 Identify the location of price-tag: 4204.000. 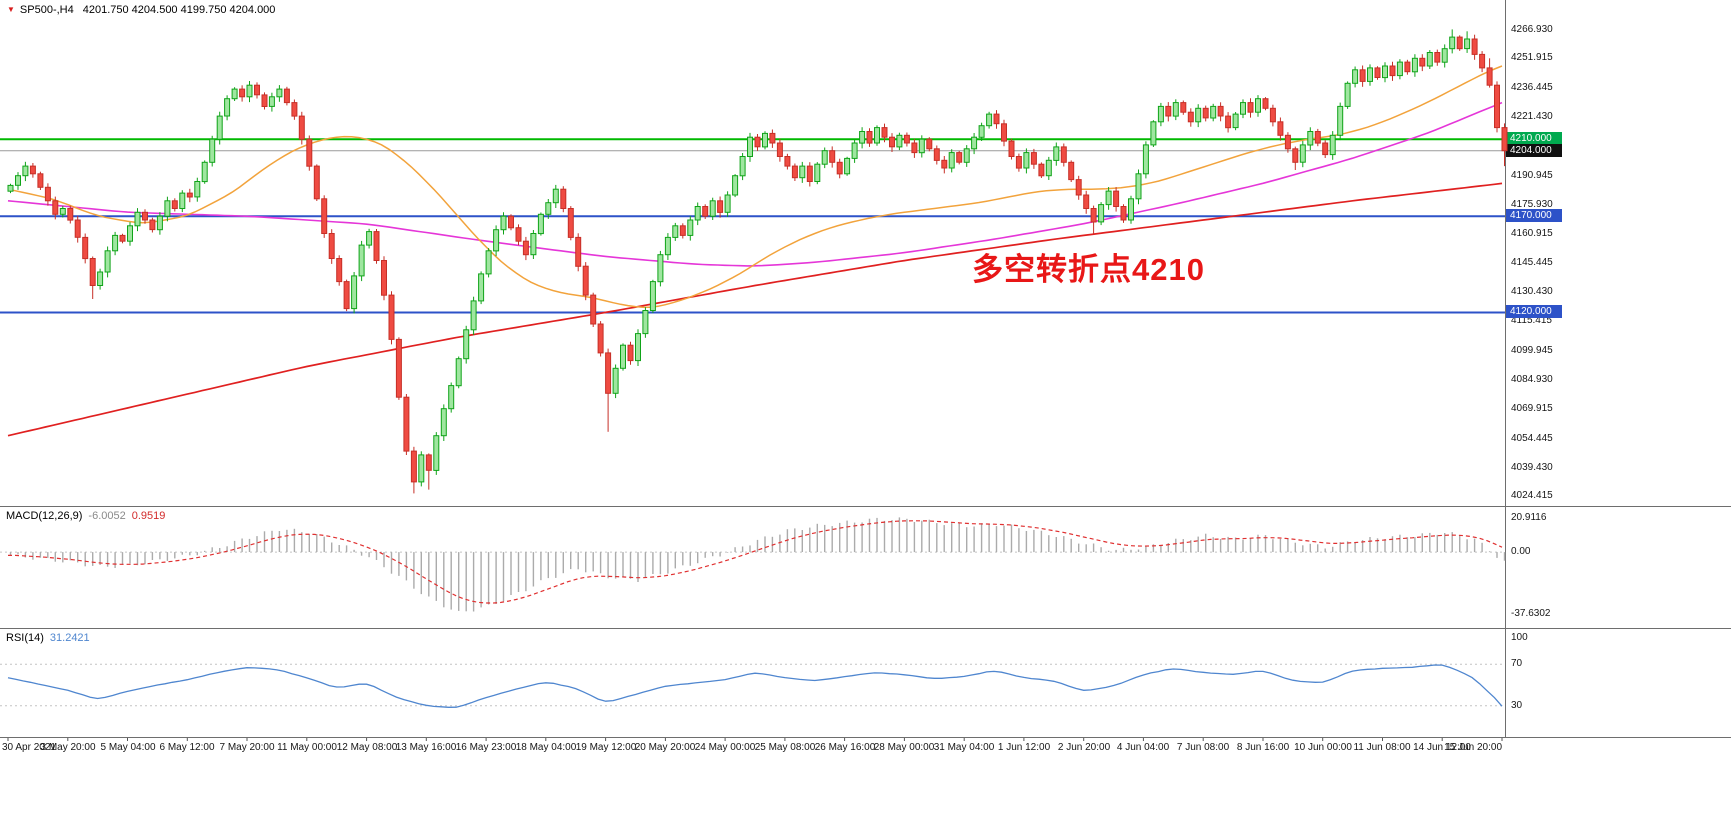
(1534, 150).